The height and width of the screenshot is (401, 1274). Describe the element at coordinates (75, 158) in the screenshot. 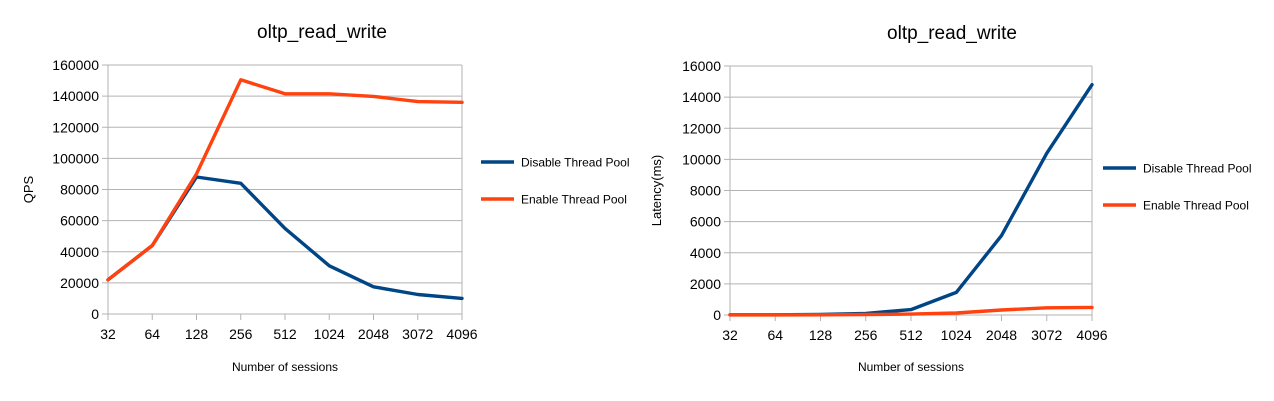

I see `y-tick-label: 100000` at that location.